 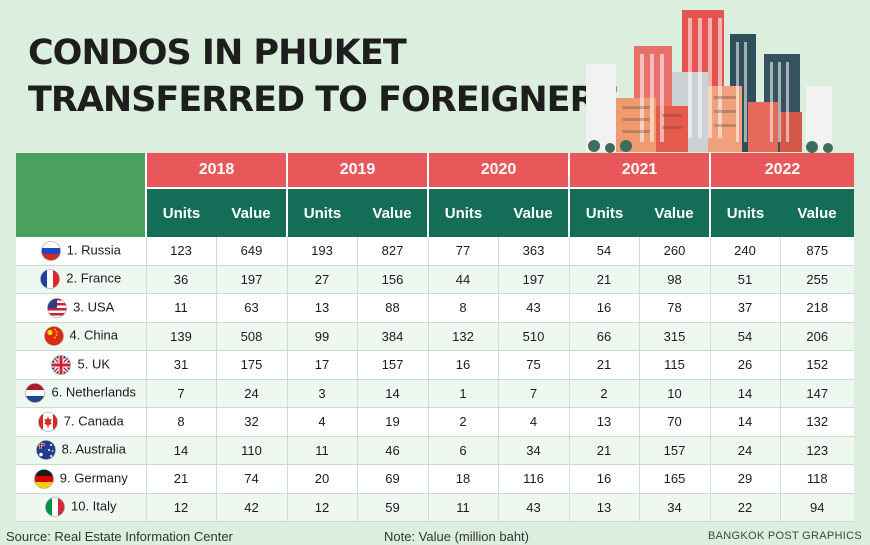 What do you see at coordinates (35, 393) in the screenshot?
I see `netherlands-flag-icon` at bounding box center [35, 393].